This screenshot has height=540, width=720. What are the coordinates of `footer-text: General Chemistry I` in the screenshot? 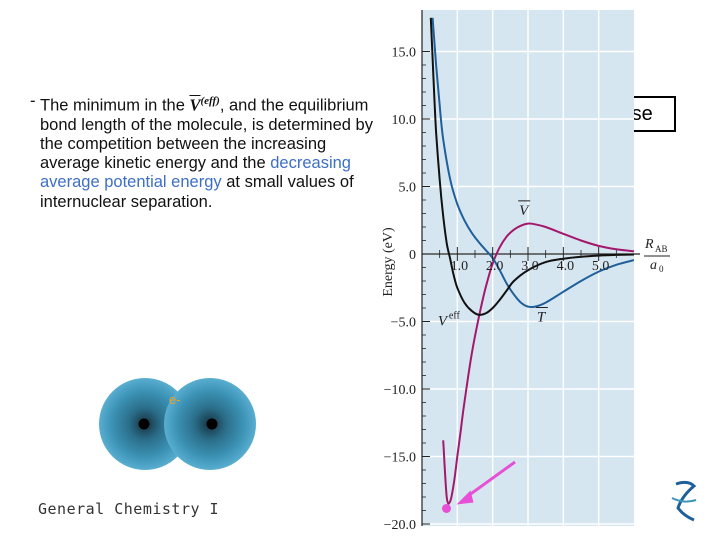 It's located at (129, 509).